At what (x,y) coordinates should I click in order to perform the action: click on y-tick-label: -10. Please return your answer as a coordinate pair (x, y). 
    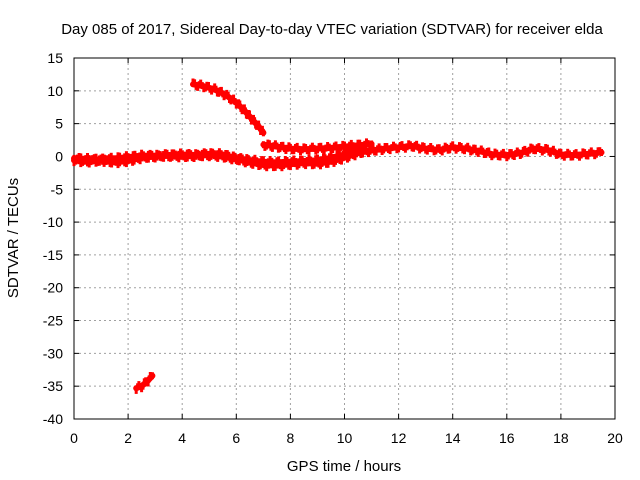
    Looking at the image, I should click on (53, 222).